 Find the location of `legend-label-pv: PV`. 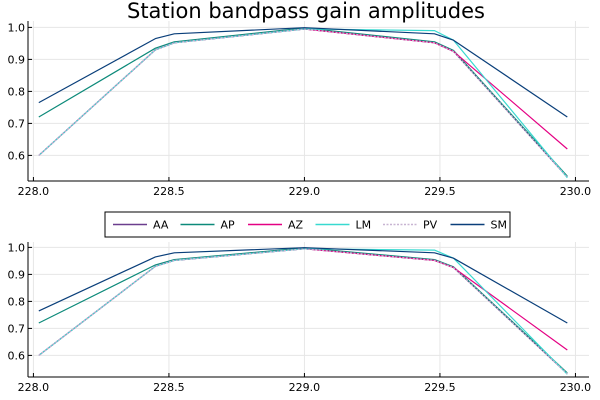

legend-label-pv: PV is located at coordinates (430, 225).